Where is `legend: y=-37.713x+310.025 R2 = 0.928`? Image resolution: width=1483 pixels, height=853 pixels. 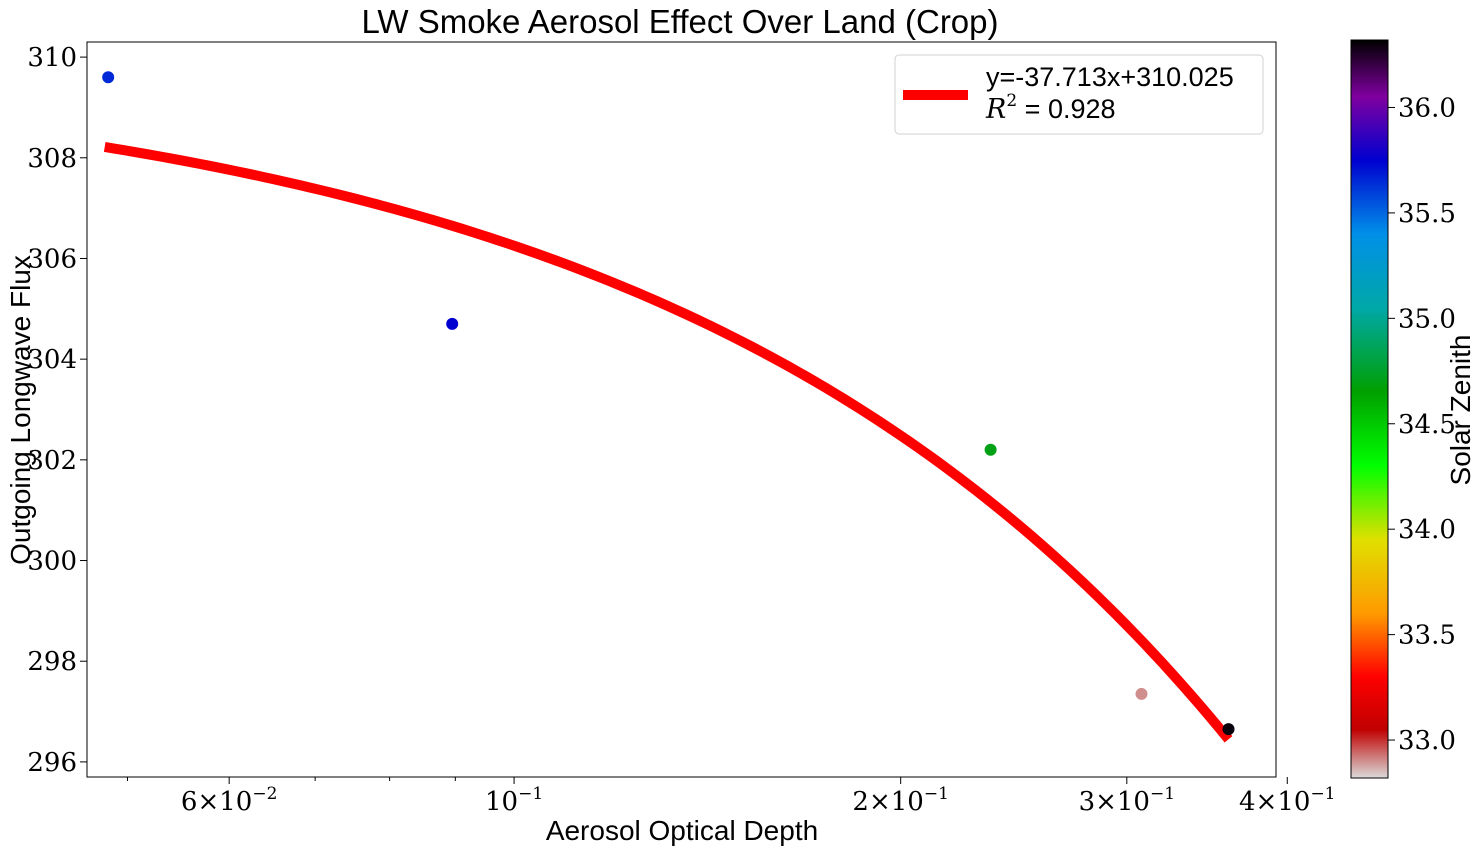 legend: y=-37.713x+310.025 R2 = 0.928 is located at coordinates (1079, 94).